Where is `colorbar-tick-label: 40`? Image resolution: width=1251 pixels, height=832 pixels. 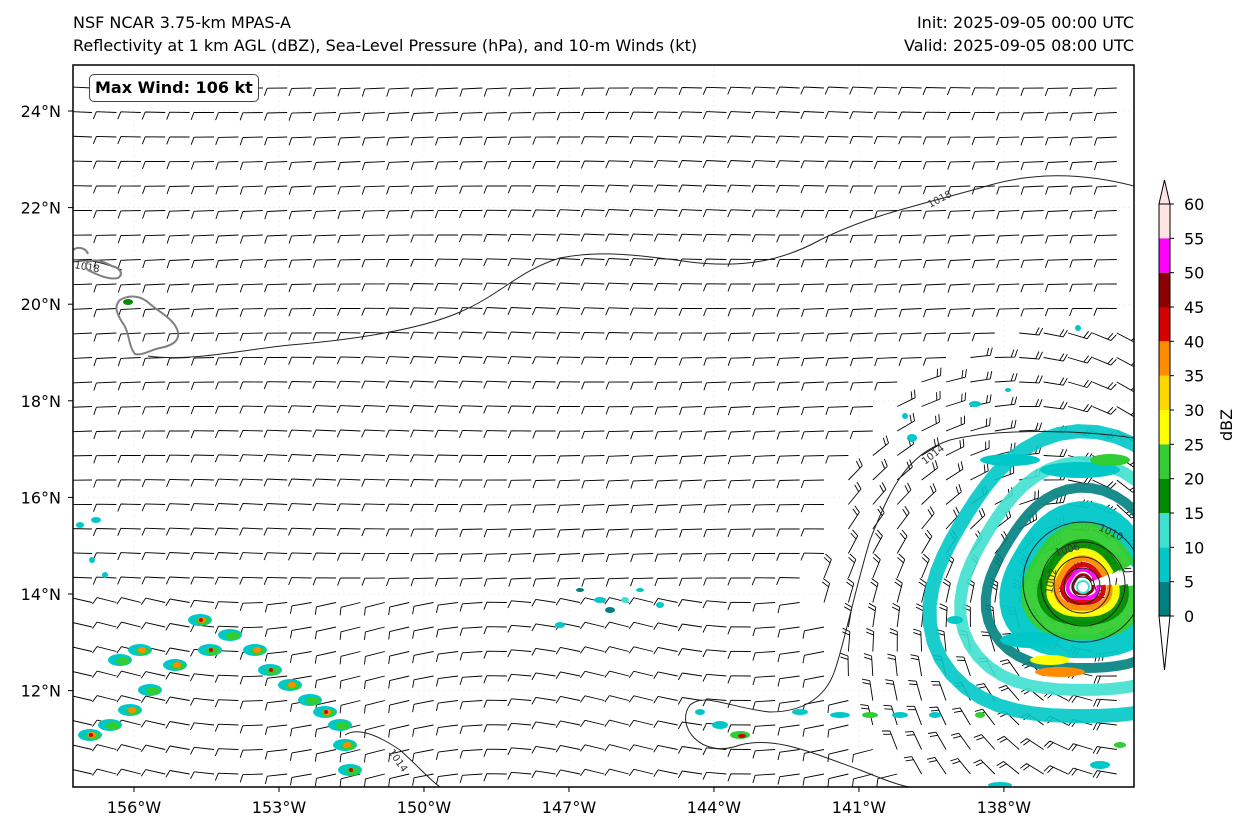
colorbar-tick-label: 40 is located at coordinates (1194, 341).